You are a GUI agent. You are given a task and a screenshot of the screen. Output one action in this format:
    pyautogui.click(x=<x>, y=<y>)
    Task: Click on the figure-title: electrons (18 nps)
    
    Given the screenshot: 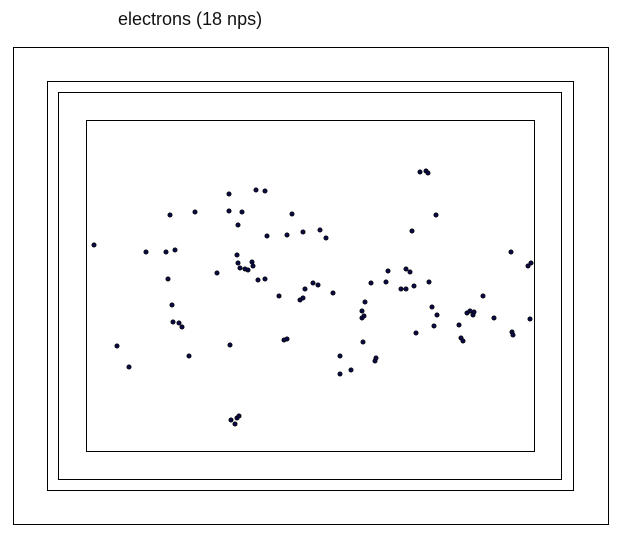 What is the action you would take?
    pyautogui.click(x=190, y=19)
    